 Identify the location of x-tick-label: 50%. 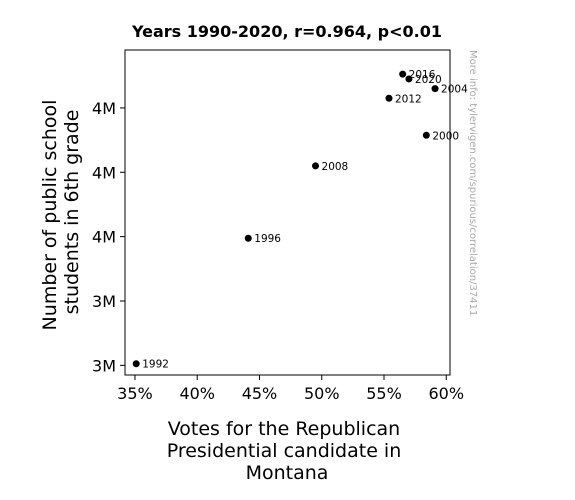
(322, 393).